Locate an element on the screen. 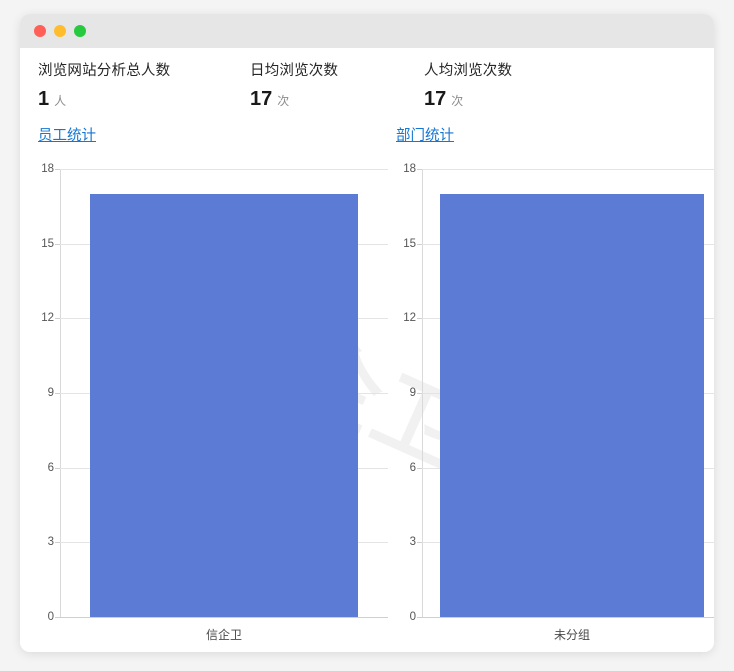 Image resolution: width=734 pixels, height=671 pixels. stat-label: 浏览网站分析总人数 is located at coordinates (104, 71).